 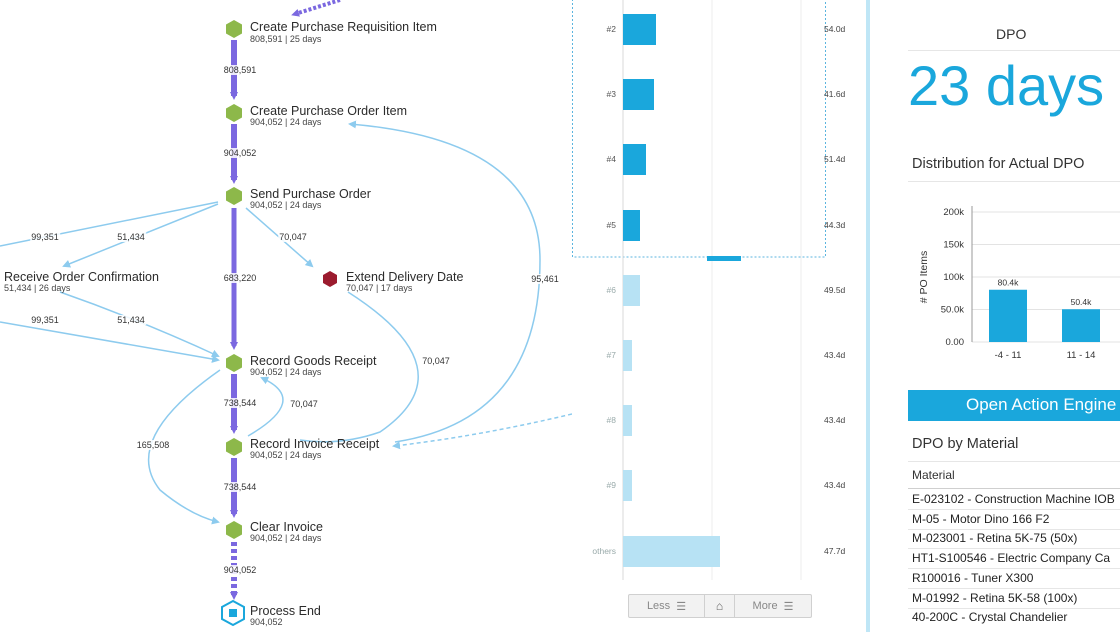 What do you see at coordinates (835, 29) in the screenshot?
I see `rank-value: 54.0d` at bounding box center [835, 29].